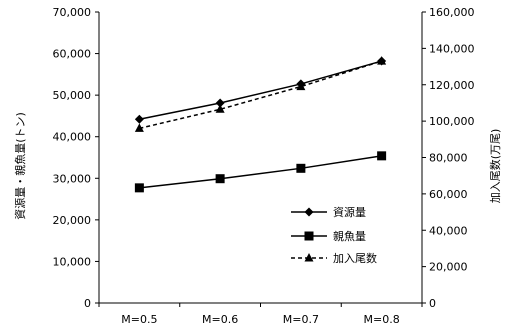 This screenshot has width=516, height=333. Describe the element at coordinates (495, 166) in the screenshot. I see `right-axis-title: 加入尾数(万尾)` at that location.